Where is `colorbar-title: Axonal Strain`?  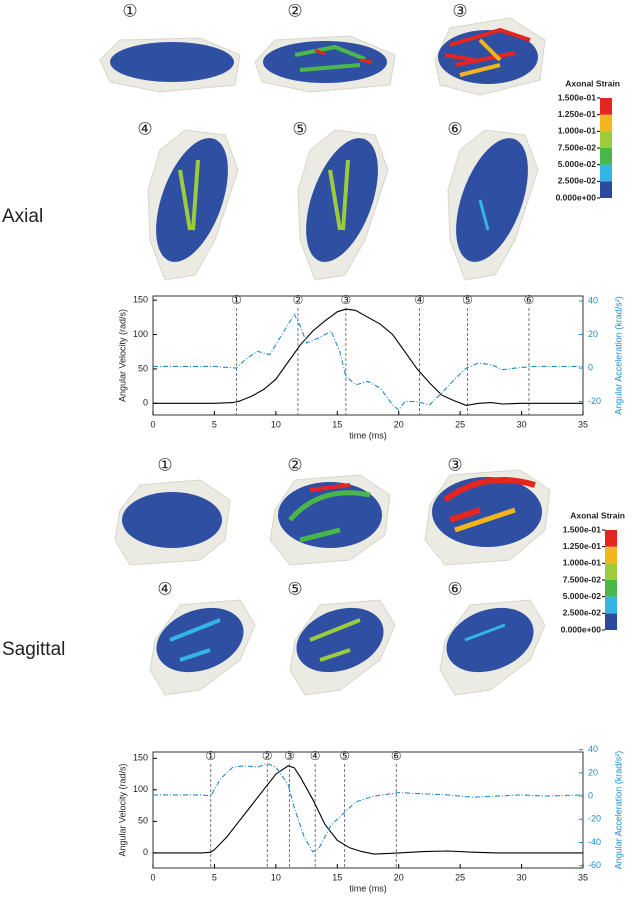 colorbar-title: Axonal Strain is located at coordinates (592, 83).